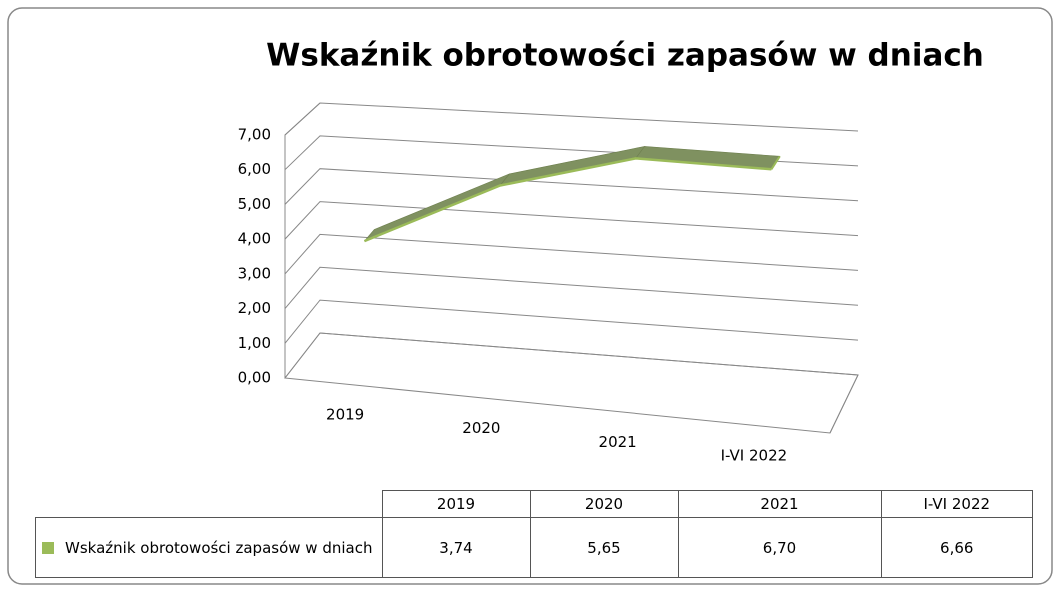 The width and height of the screenshot is (1060, 592). I want to click on ribbon-end, so click(775, 162).